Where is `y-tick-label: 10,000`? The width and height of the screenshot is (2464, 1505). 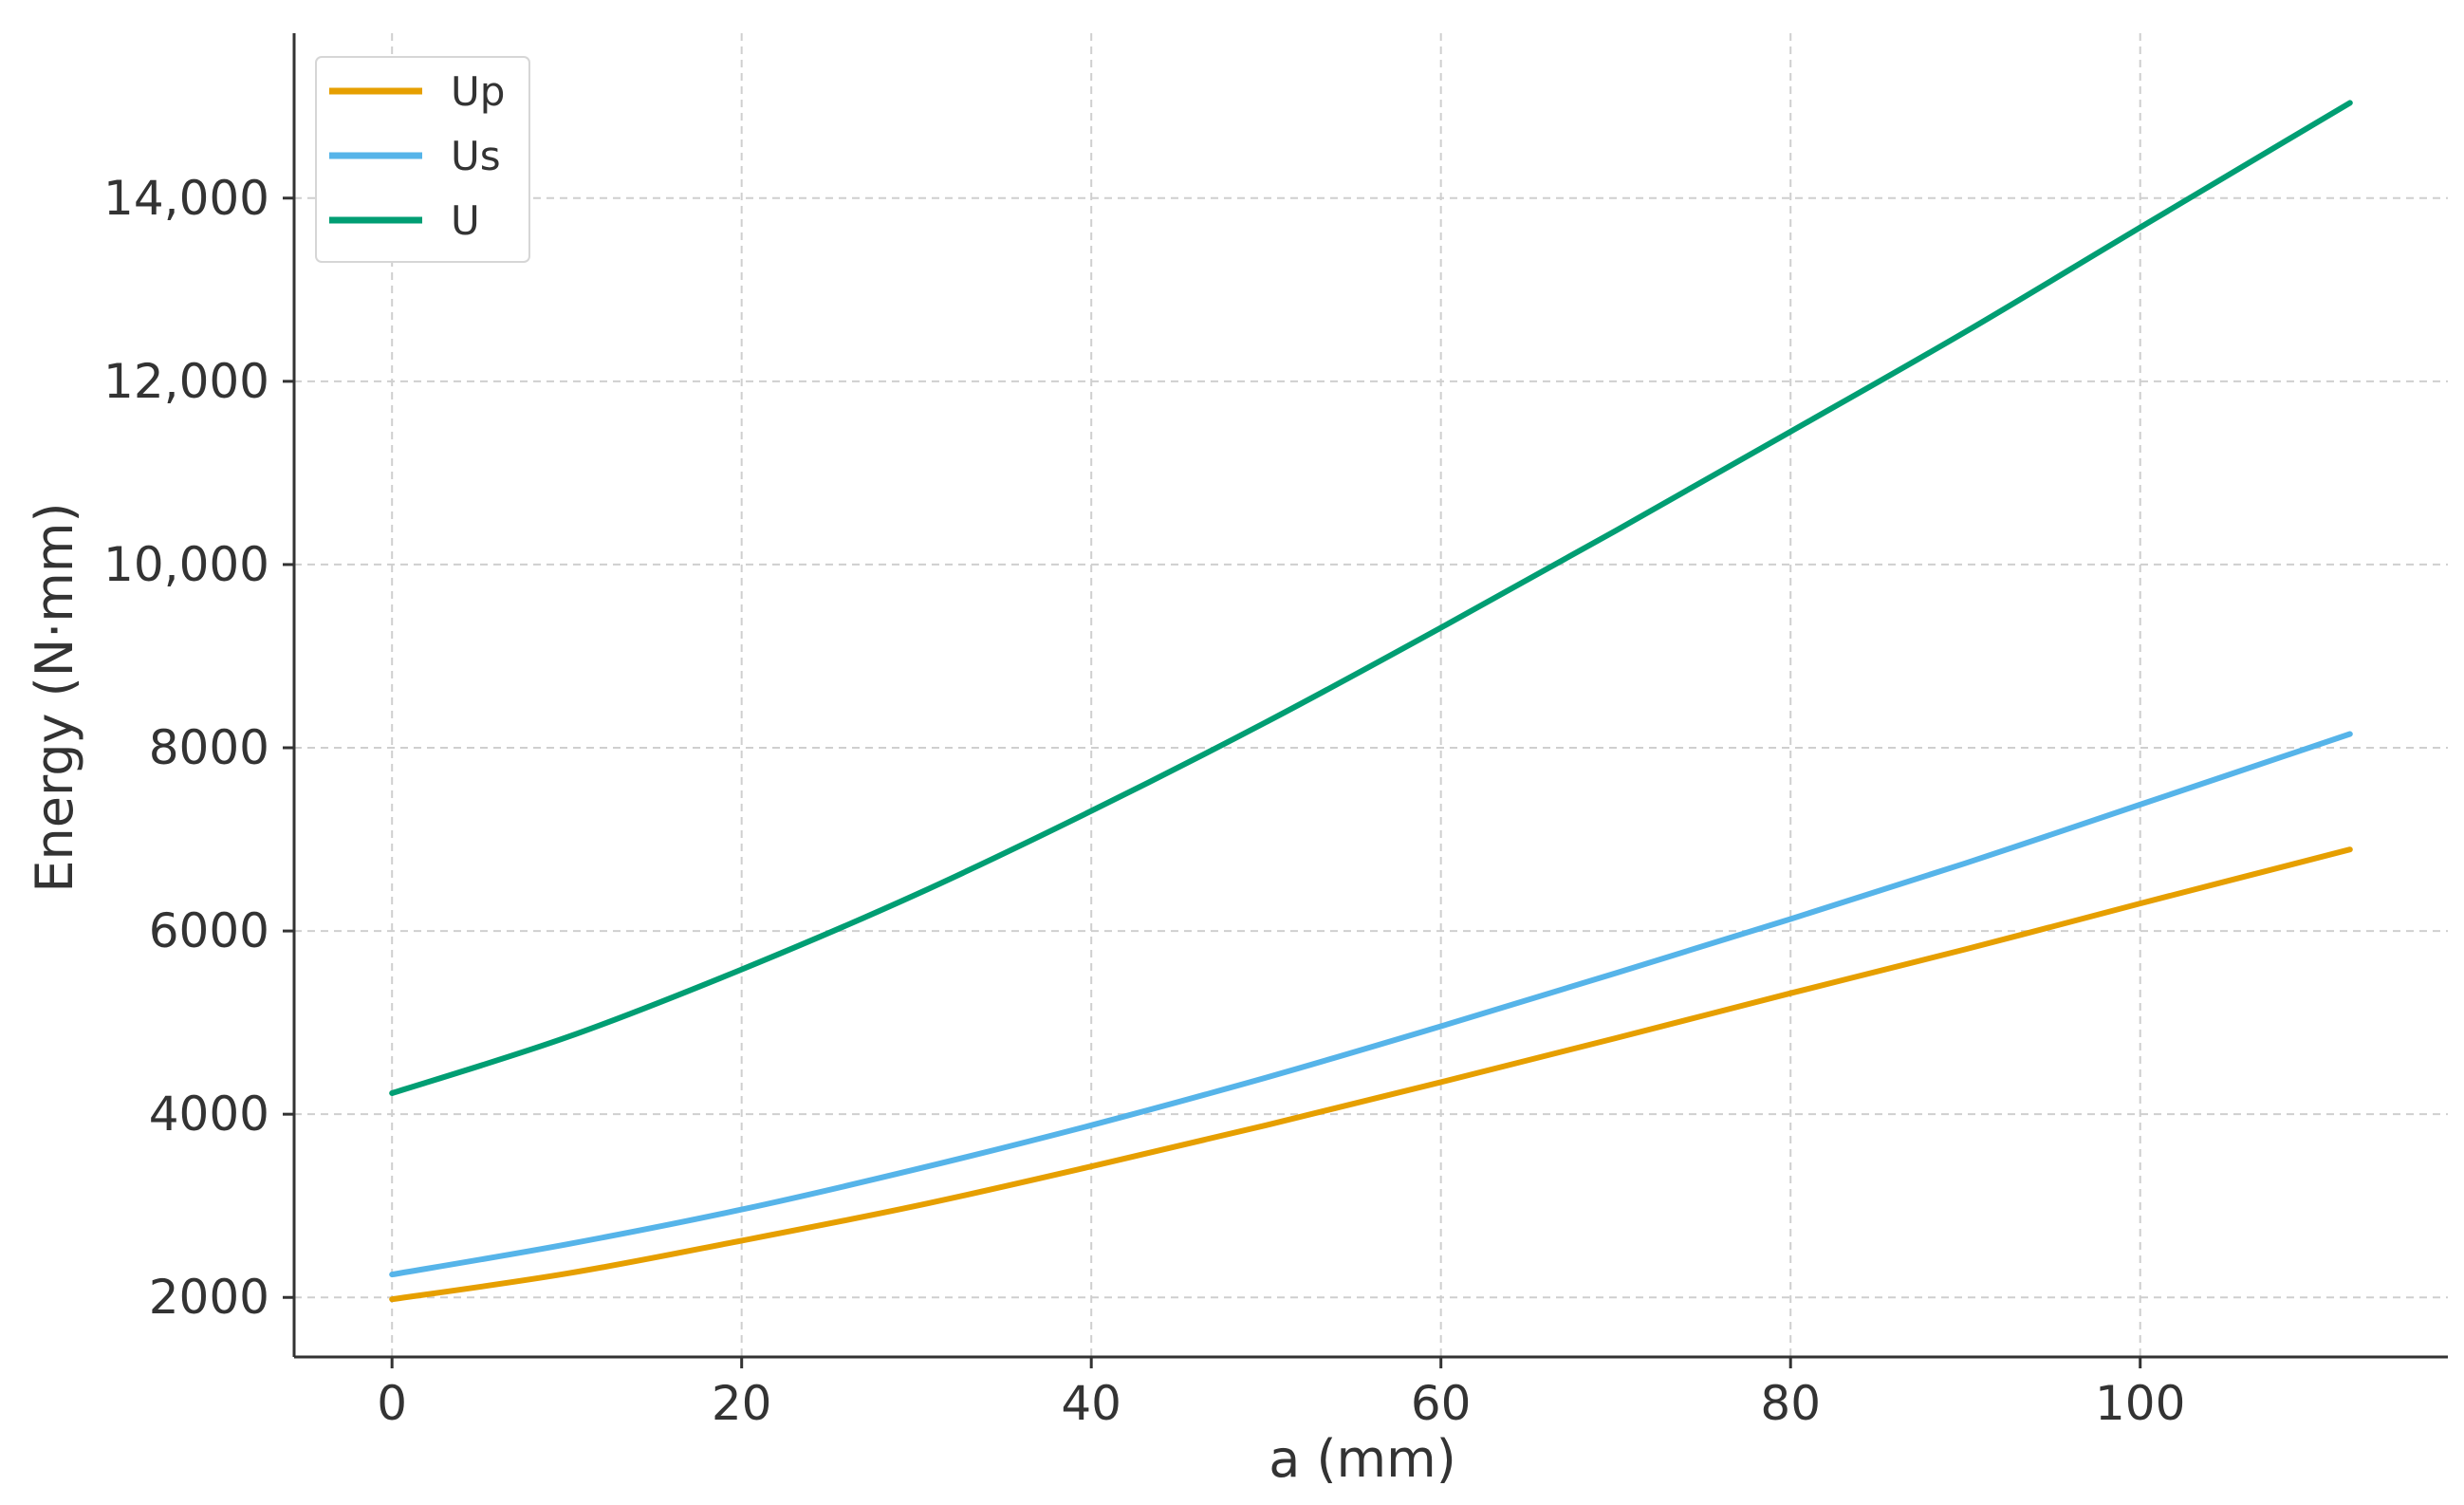
y-tick-label: 10,000 is located at coordinates (186, 565).